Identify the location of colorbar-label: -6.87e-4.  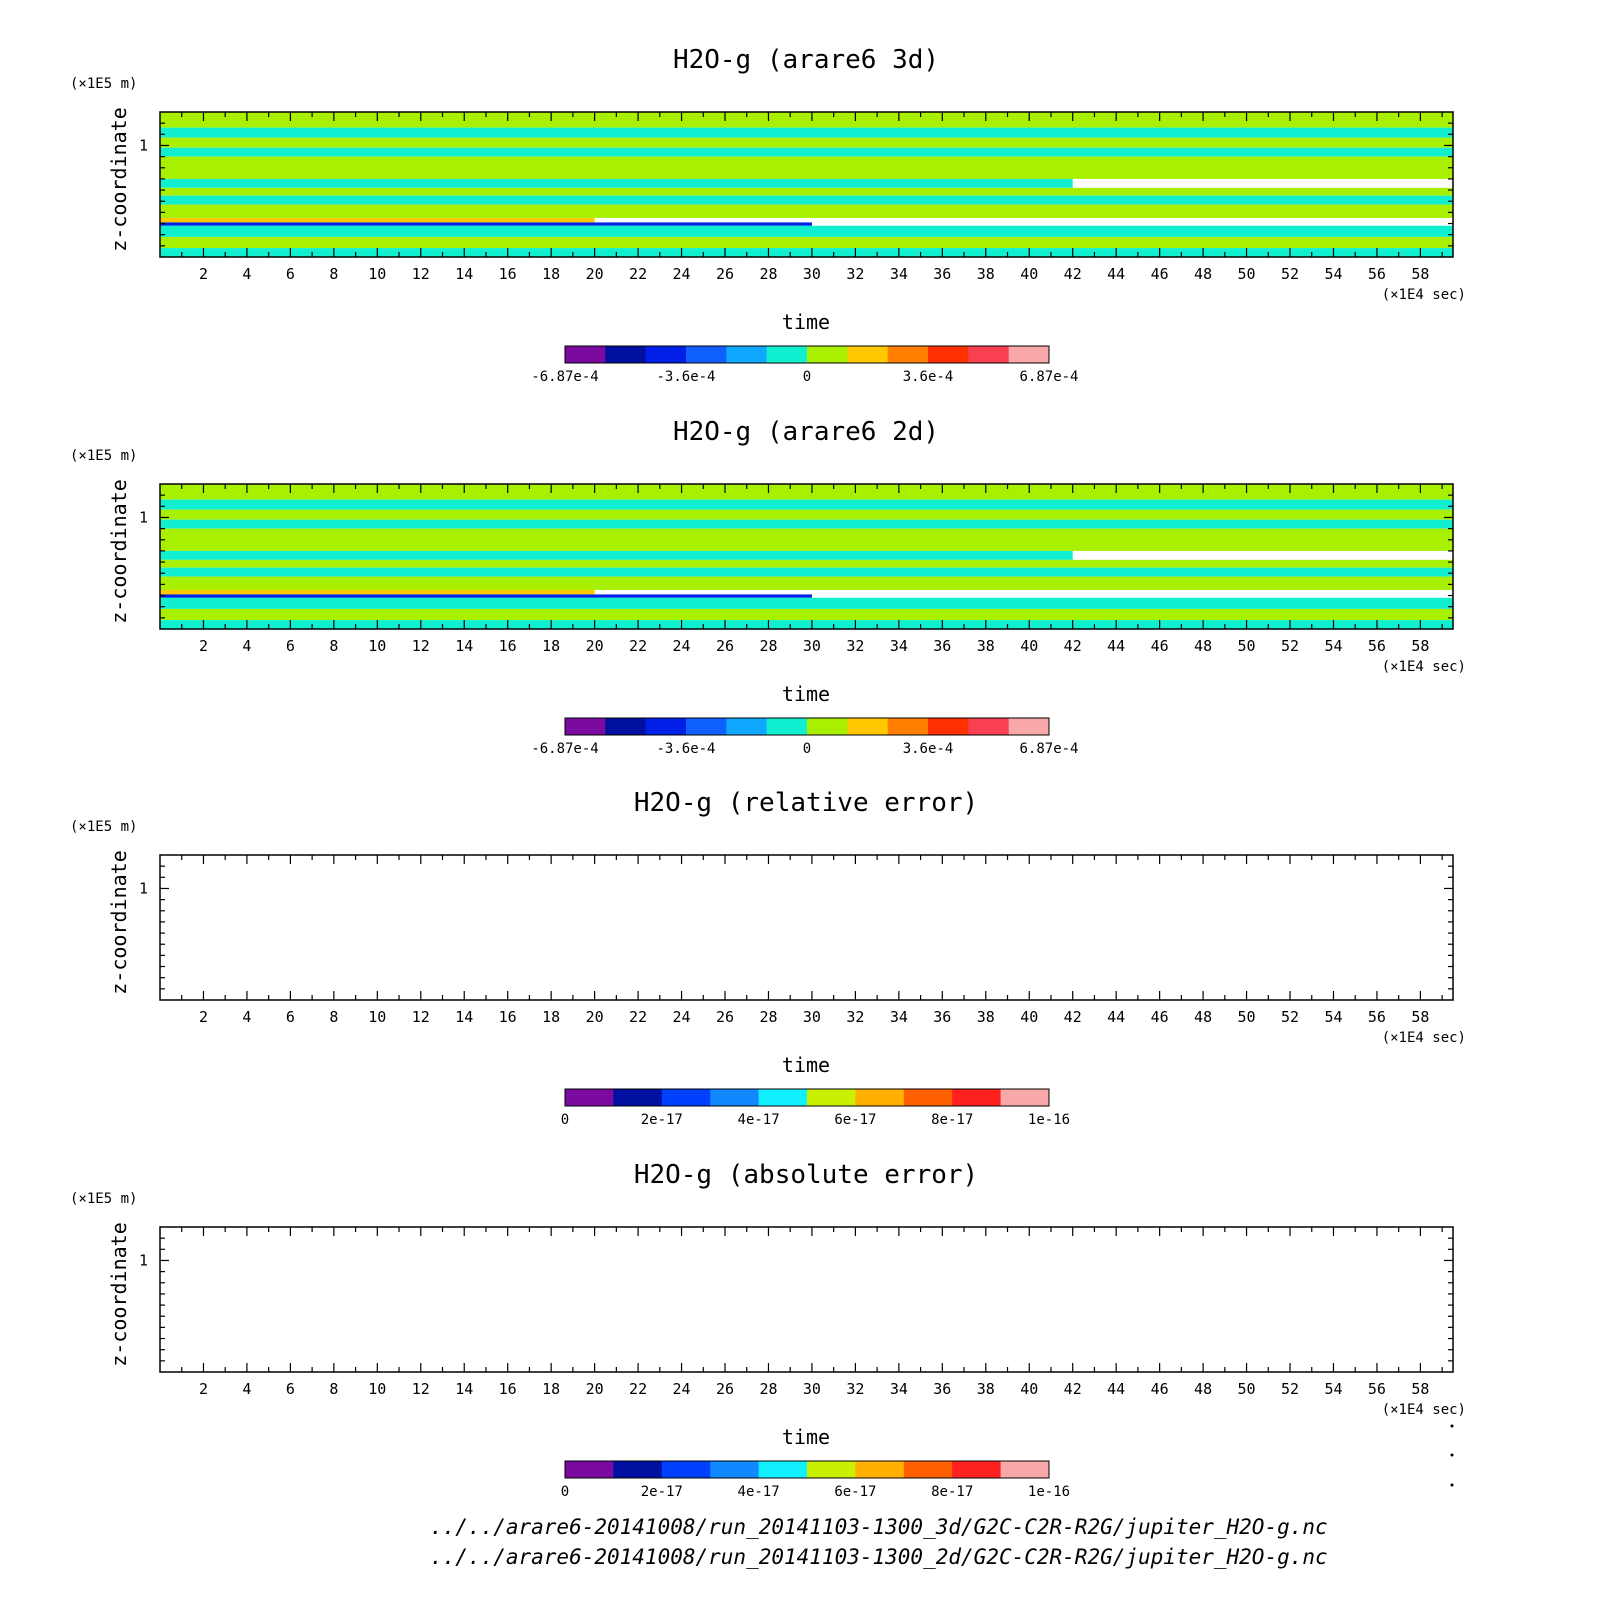
(564, 377).